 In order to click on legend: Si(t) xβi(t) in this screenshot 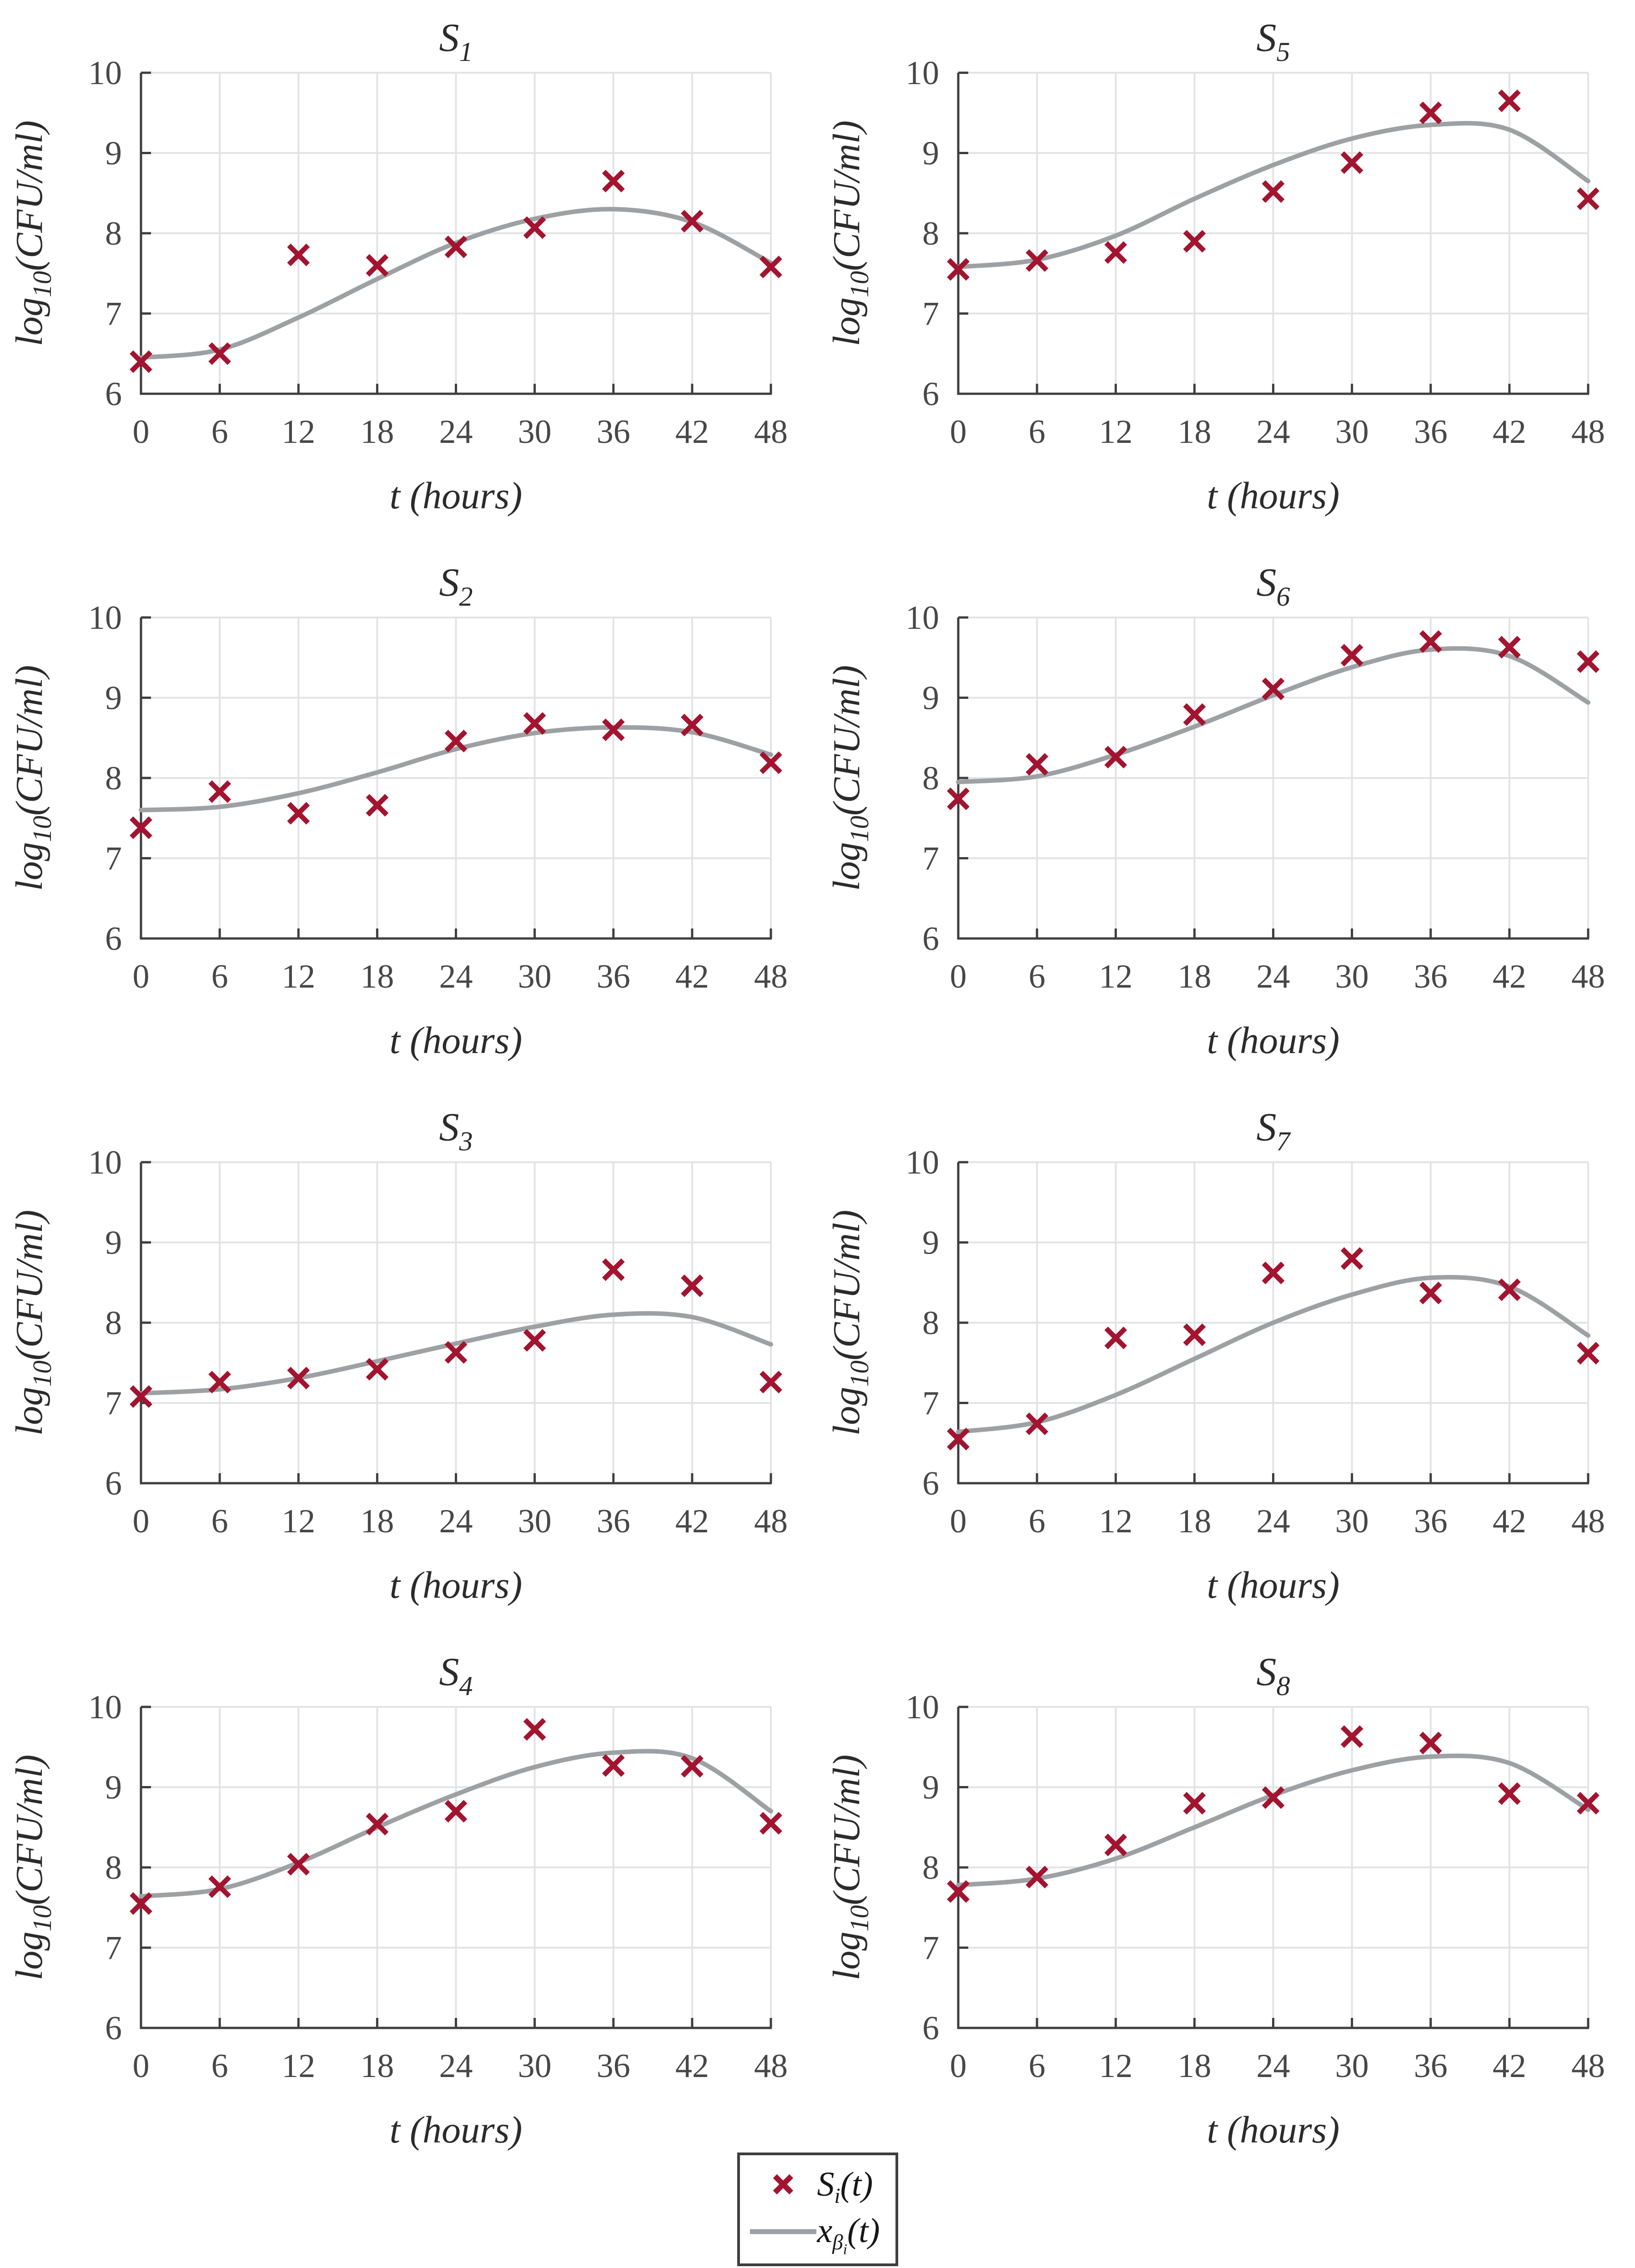, I will do `click(818, 2209)`.